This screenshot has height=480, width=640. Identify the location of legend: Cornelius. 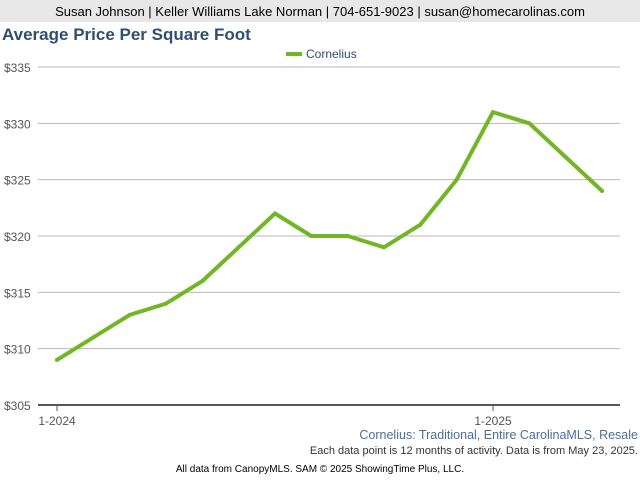
(321, 54).